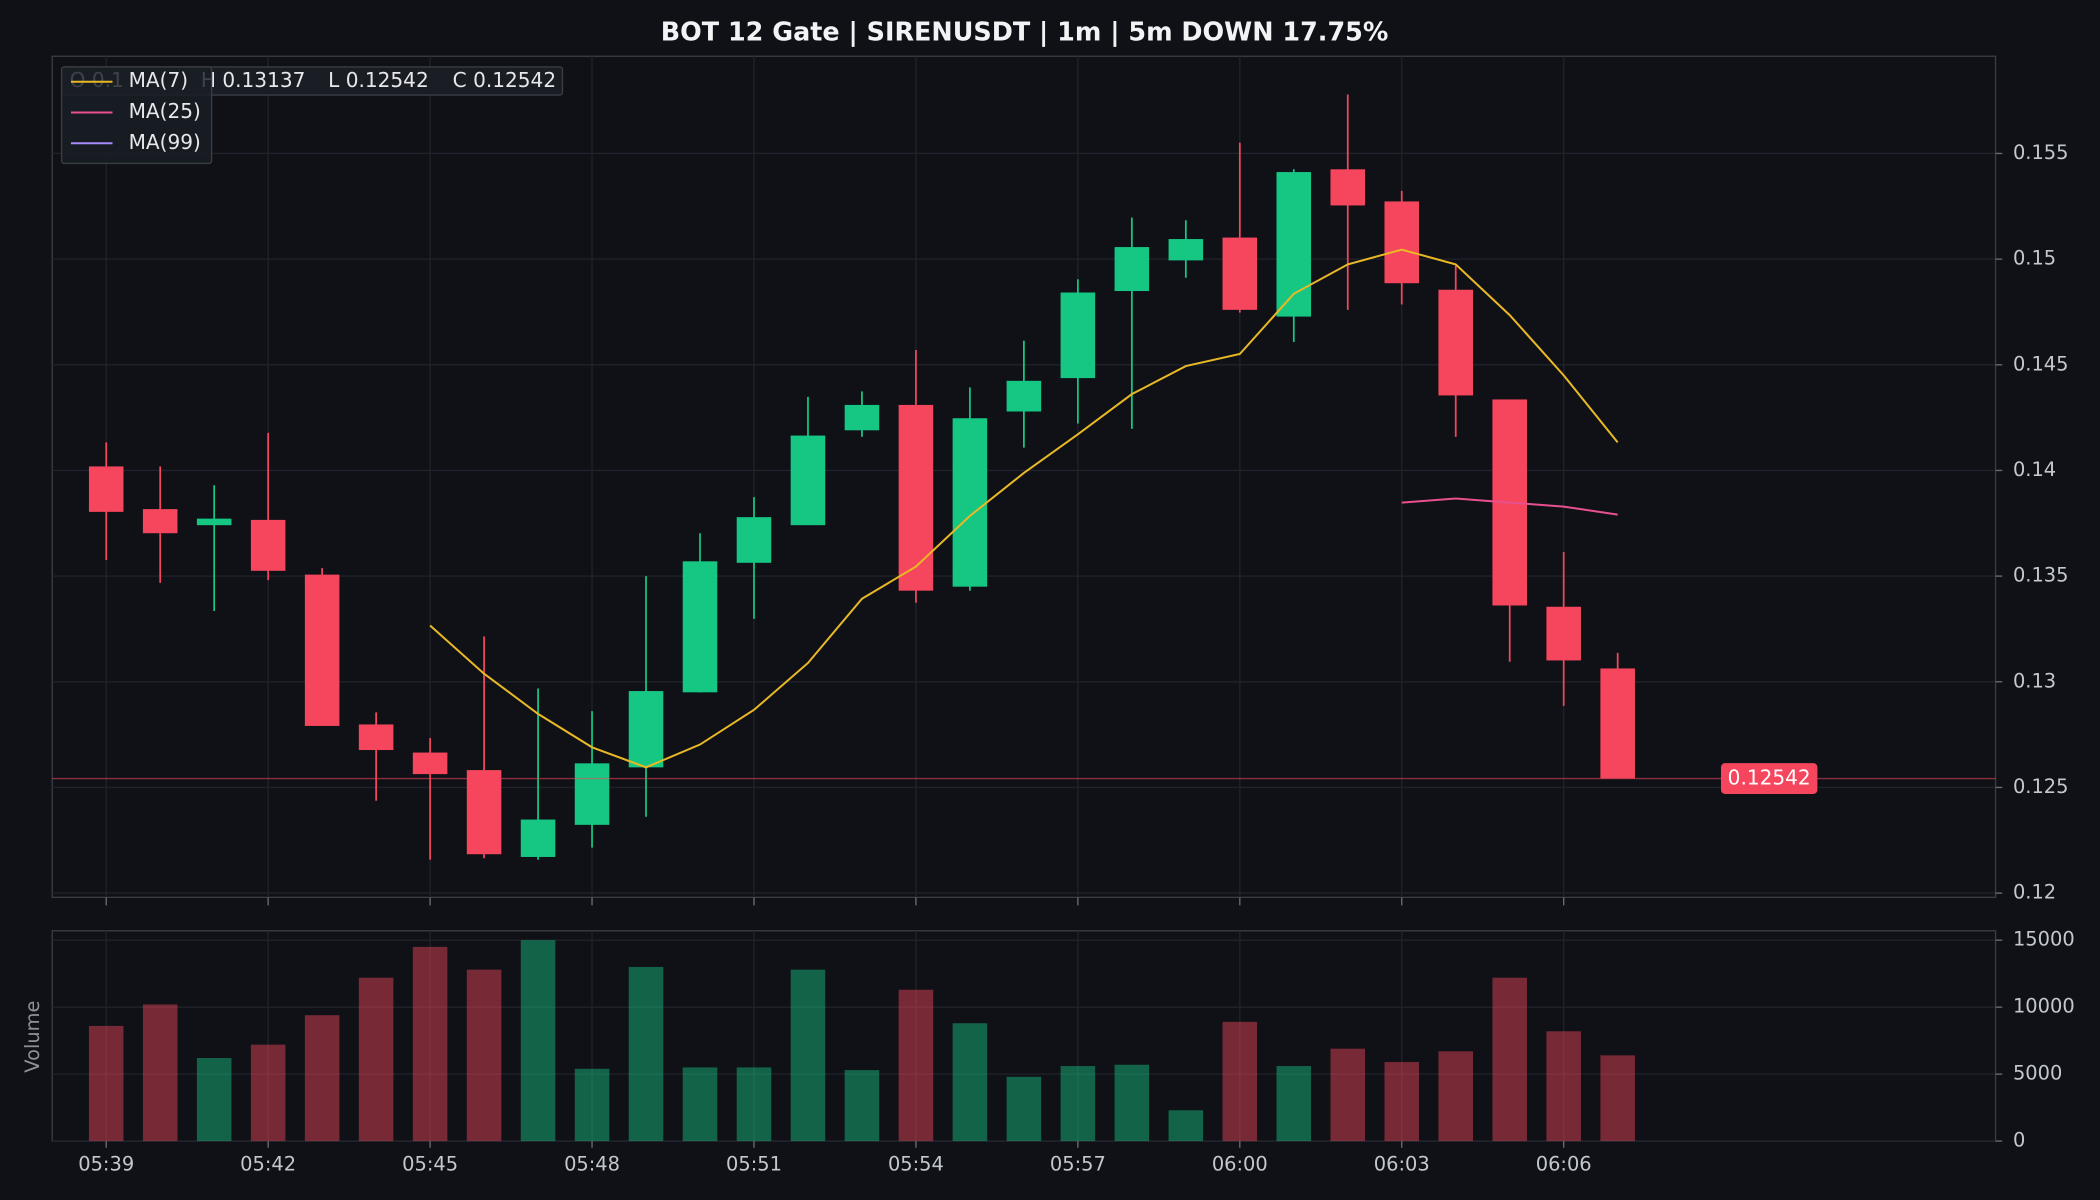  What do you see at coordinates (1240, 1164) in the screenshot?
I see `x-tick-label: 06:00` at bounding box center [1240, 1164].